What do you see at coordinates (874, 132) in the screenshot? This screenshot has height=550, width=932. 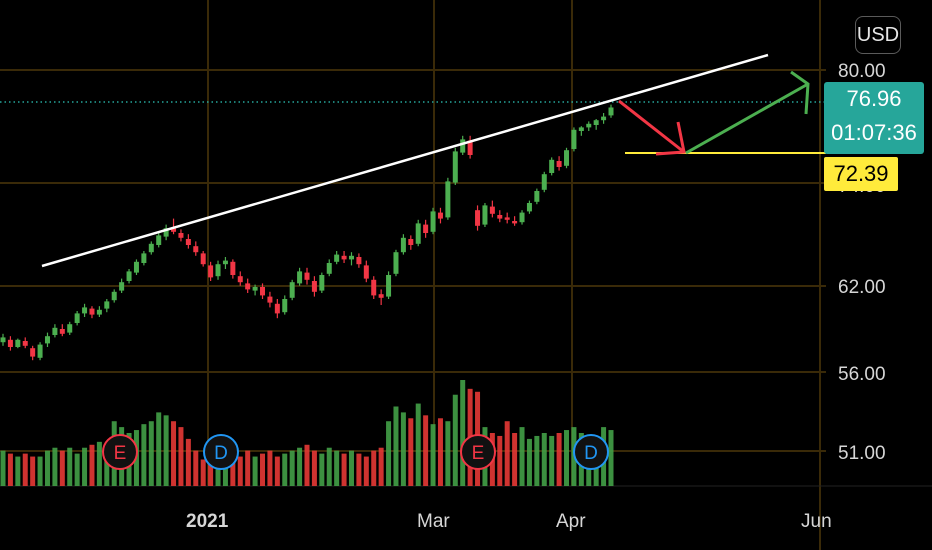 I see `bar-countdown: 01:07:36` at bounding box center [874, 132].